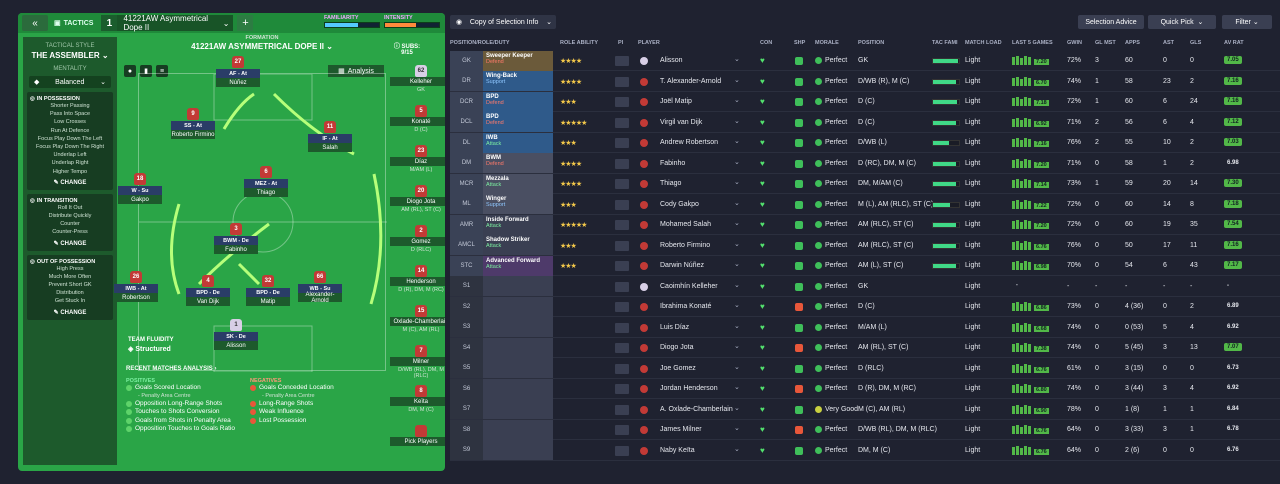 The height and width of the screenshot is (484, 1280). What do you see at coordinates (417, 239) in the screenshot?
I see `sub-player: 2 Gomez D (RLC)` at bounding box center [417, 239].